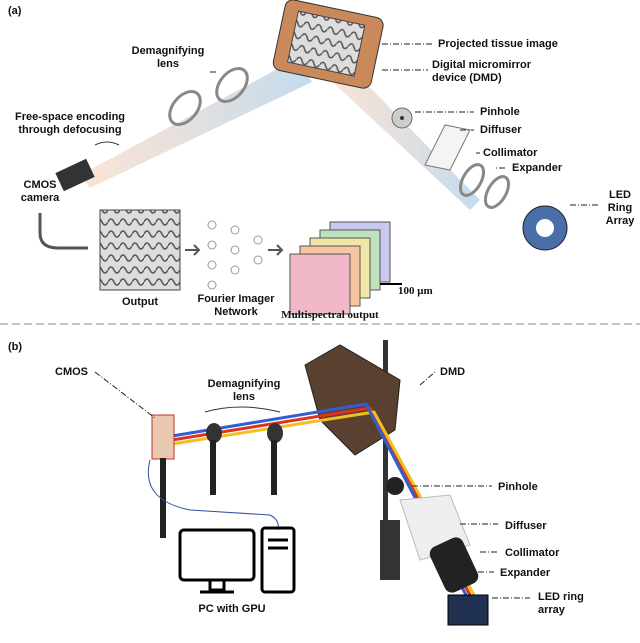  Describe the element at coordinates (75, 175) in the screenshot. I see `cmos-chip` at that location.